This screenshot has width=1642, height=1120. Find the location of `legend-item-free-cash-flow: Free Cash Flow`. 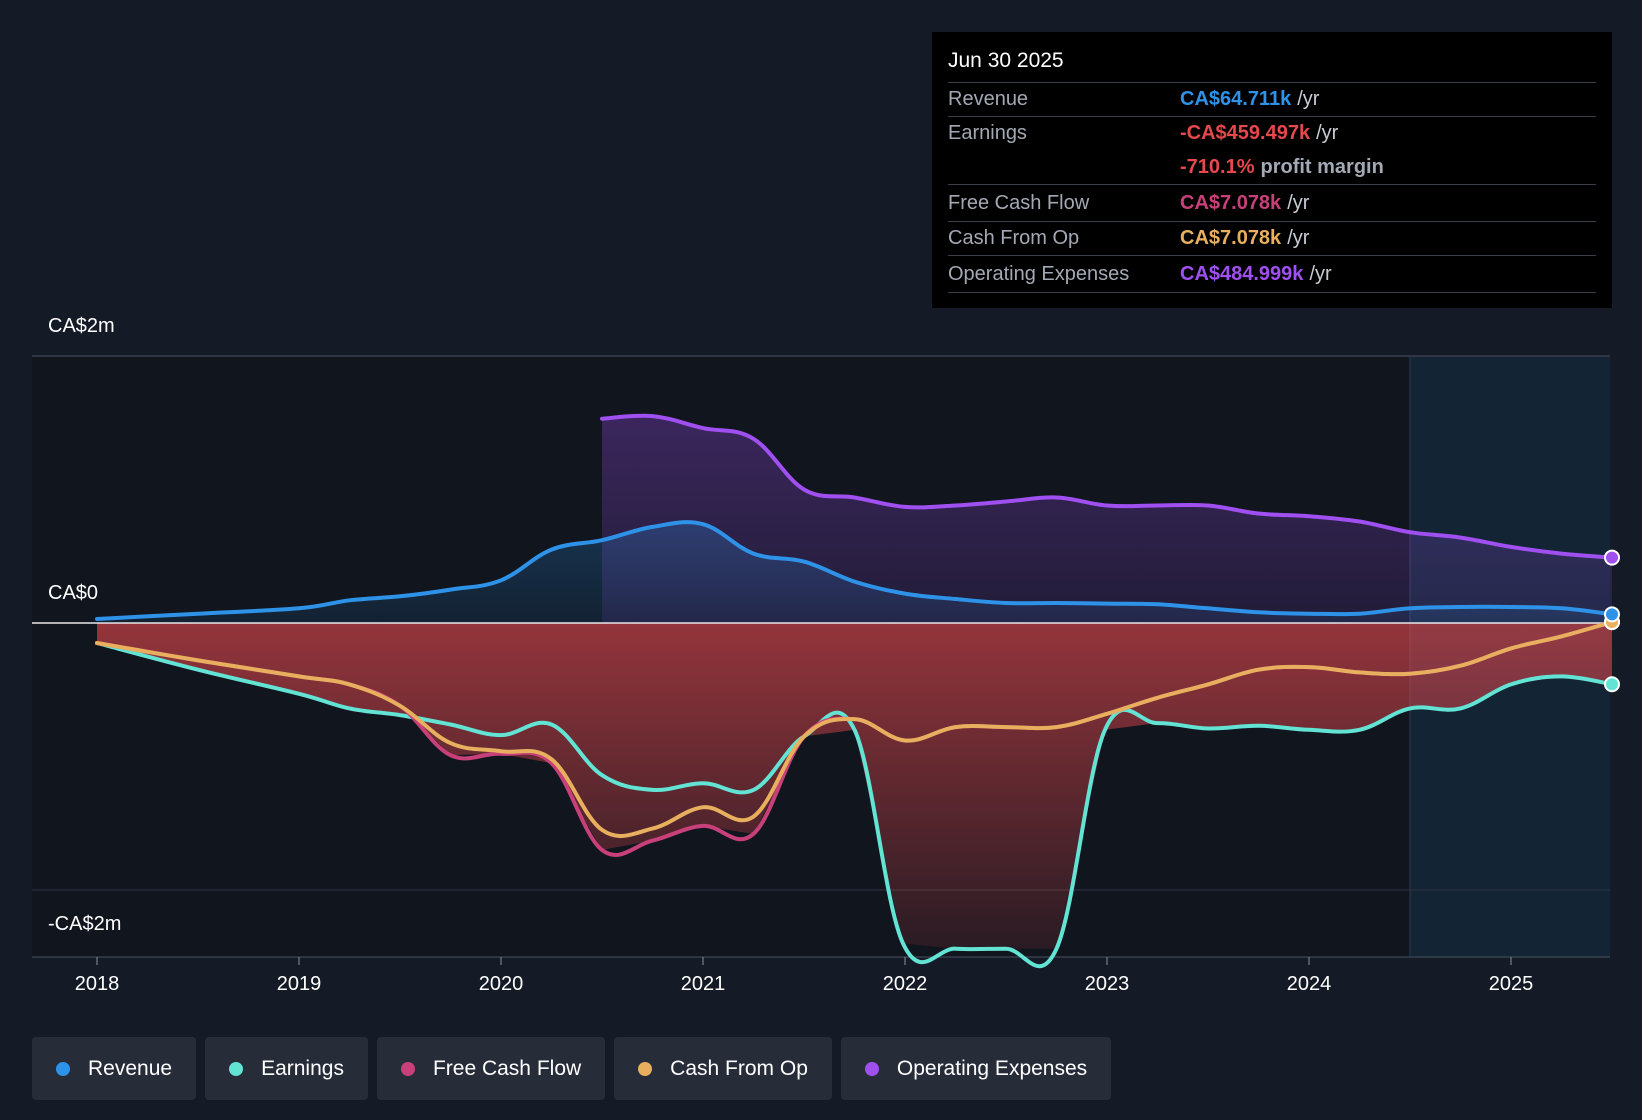

legend-item-free-cash-flow: Free Cash Flow is located at coordinates (491, 1068).